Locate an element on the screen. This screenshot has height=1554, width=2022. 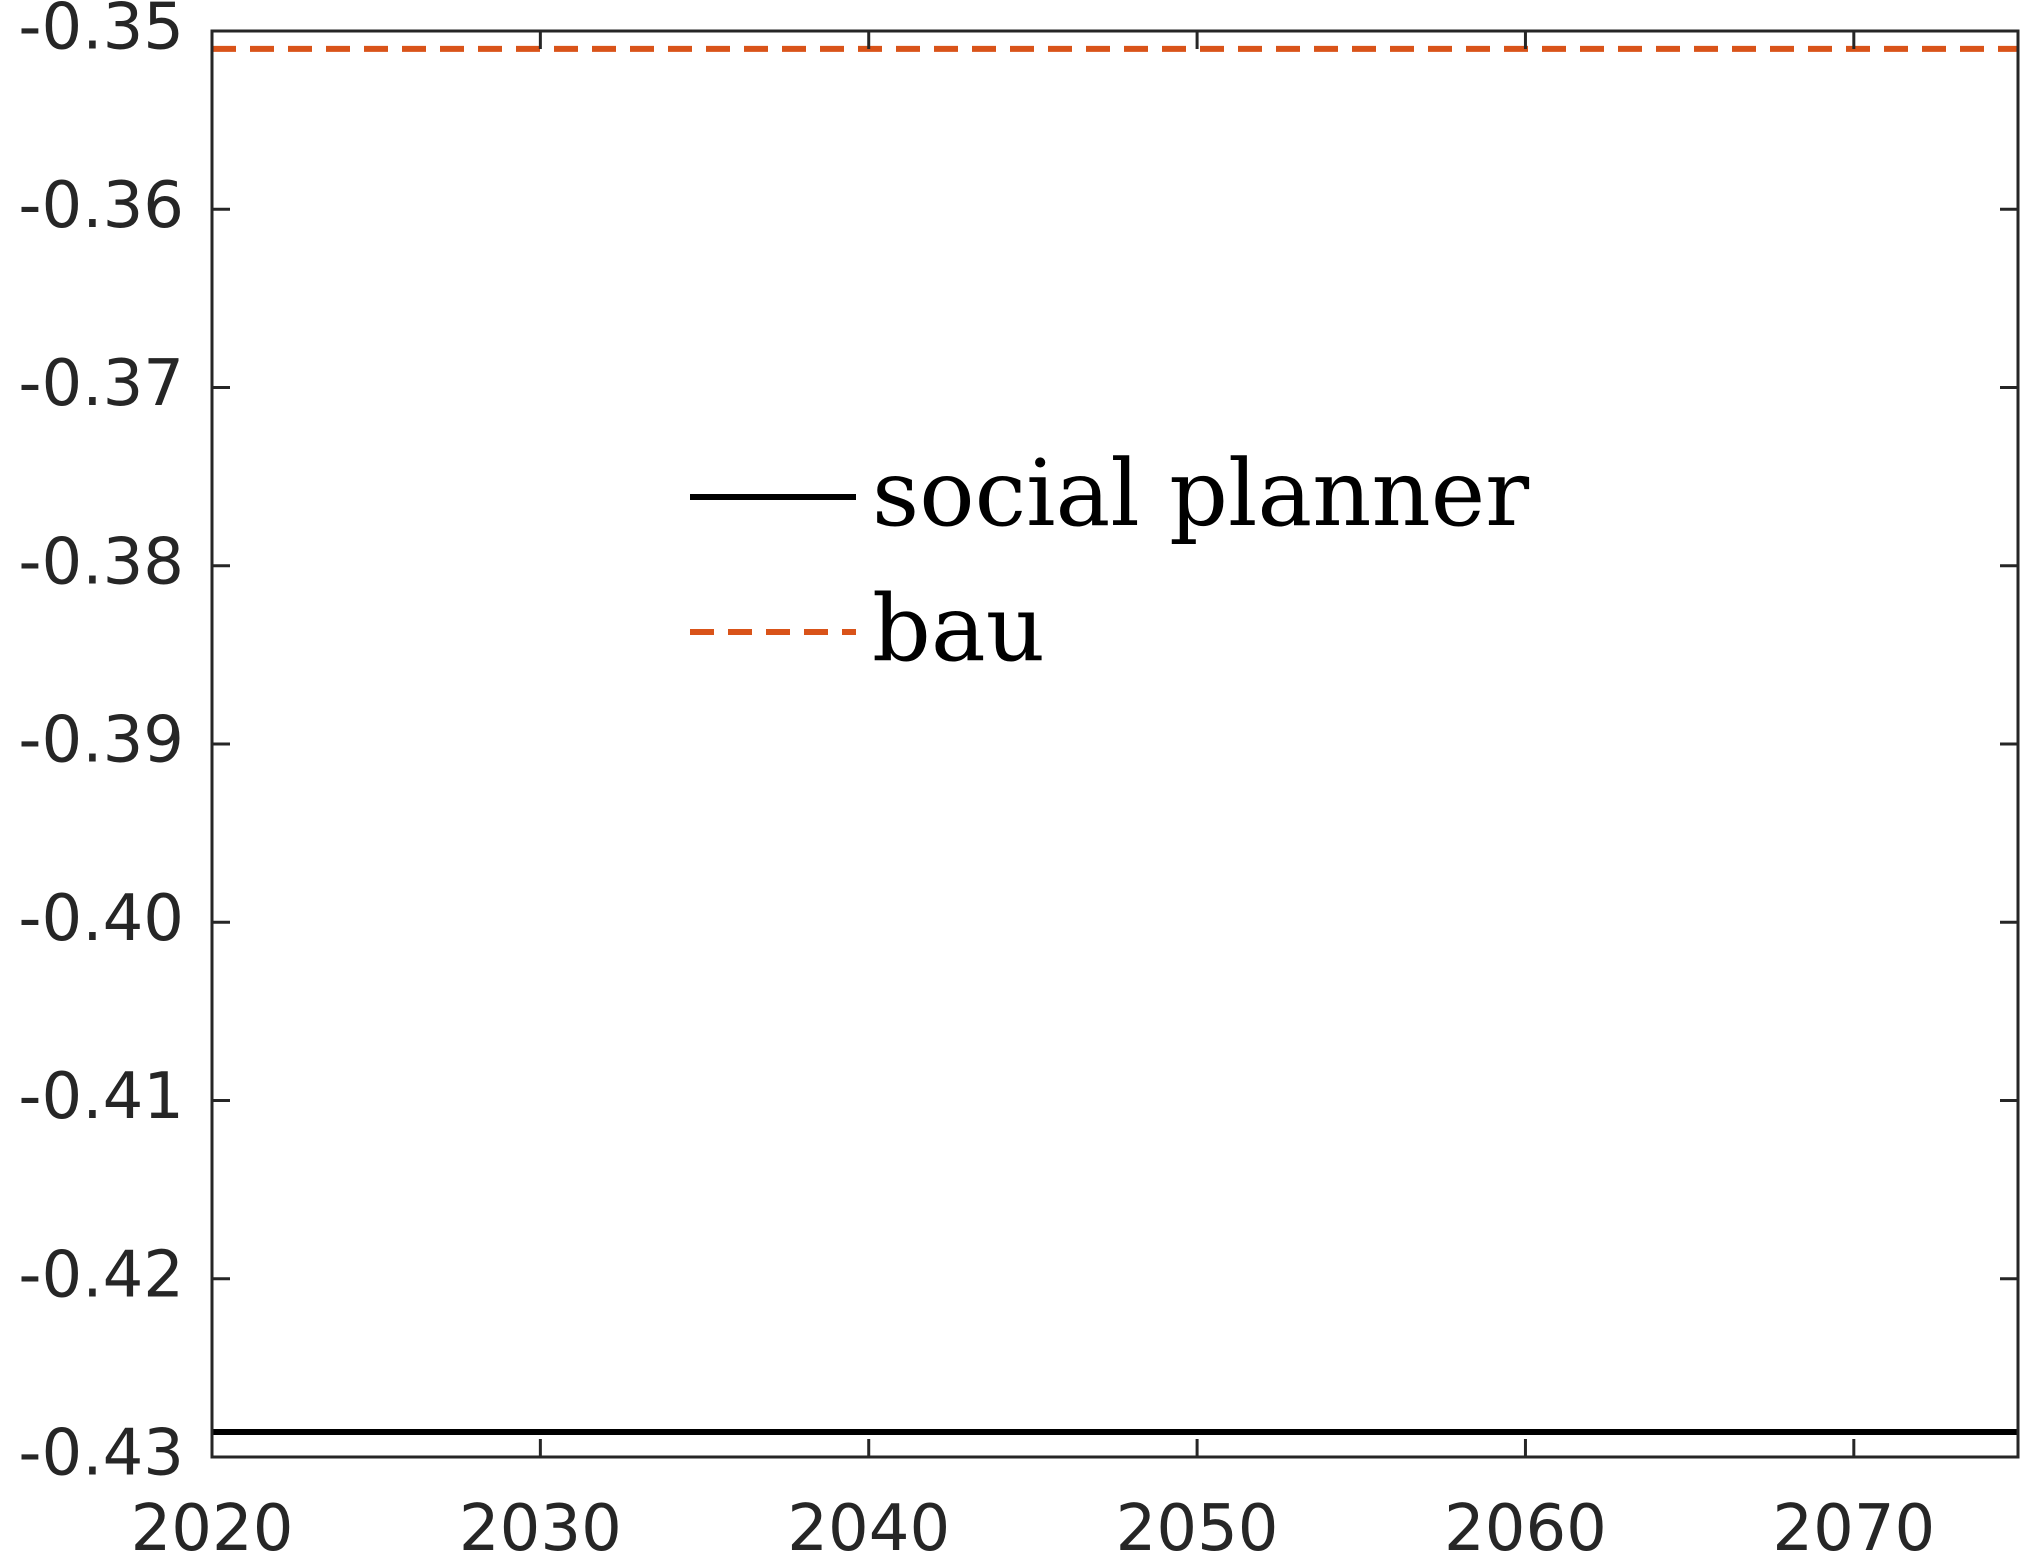
legend-label-1: bau is located at coordinates (958, 628).